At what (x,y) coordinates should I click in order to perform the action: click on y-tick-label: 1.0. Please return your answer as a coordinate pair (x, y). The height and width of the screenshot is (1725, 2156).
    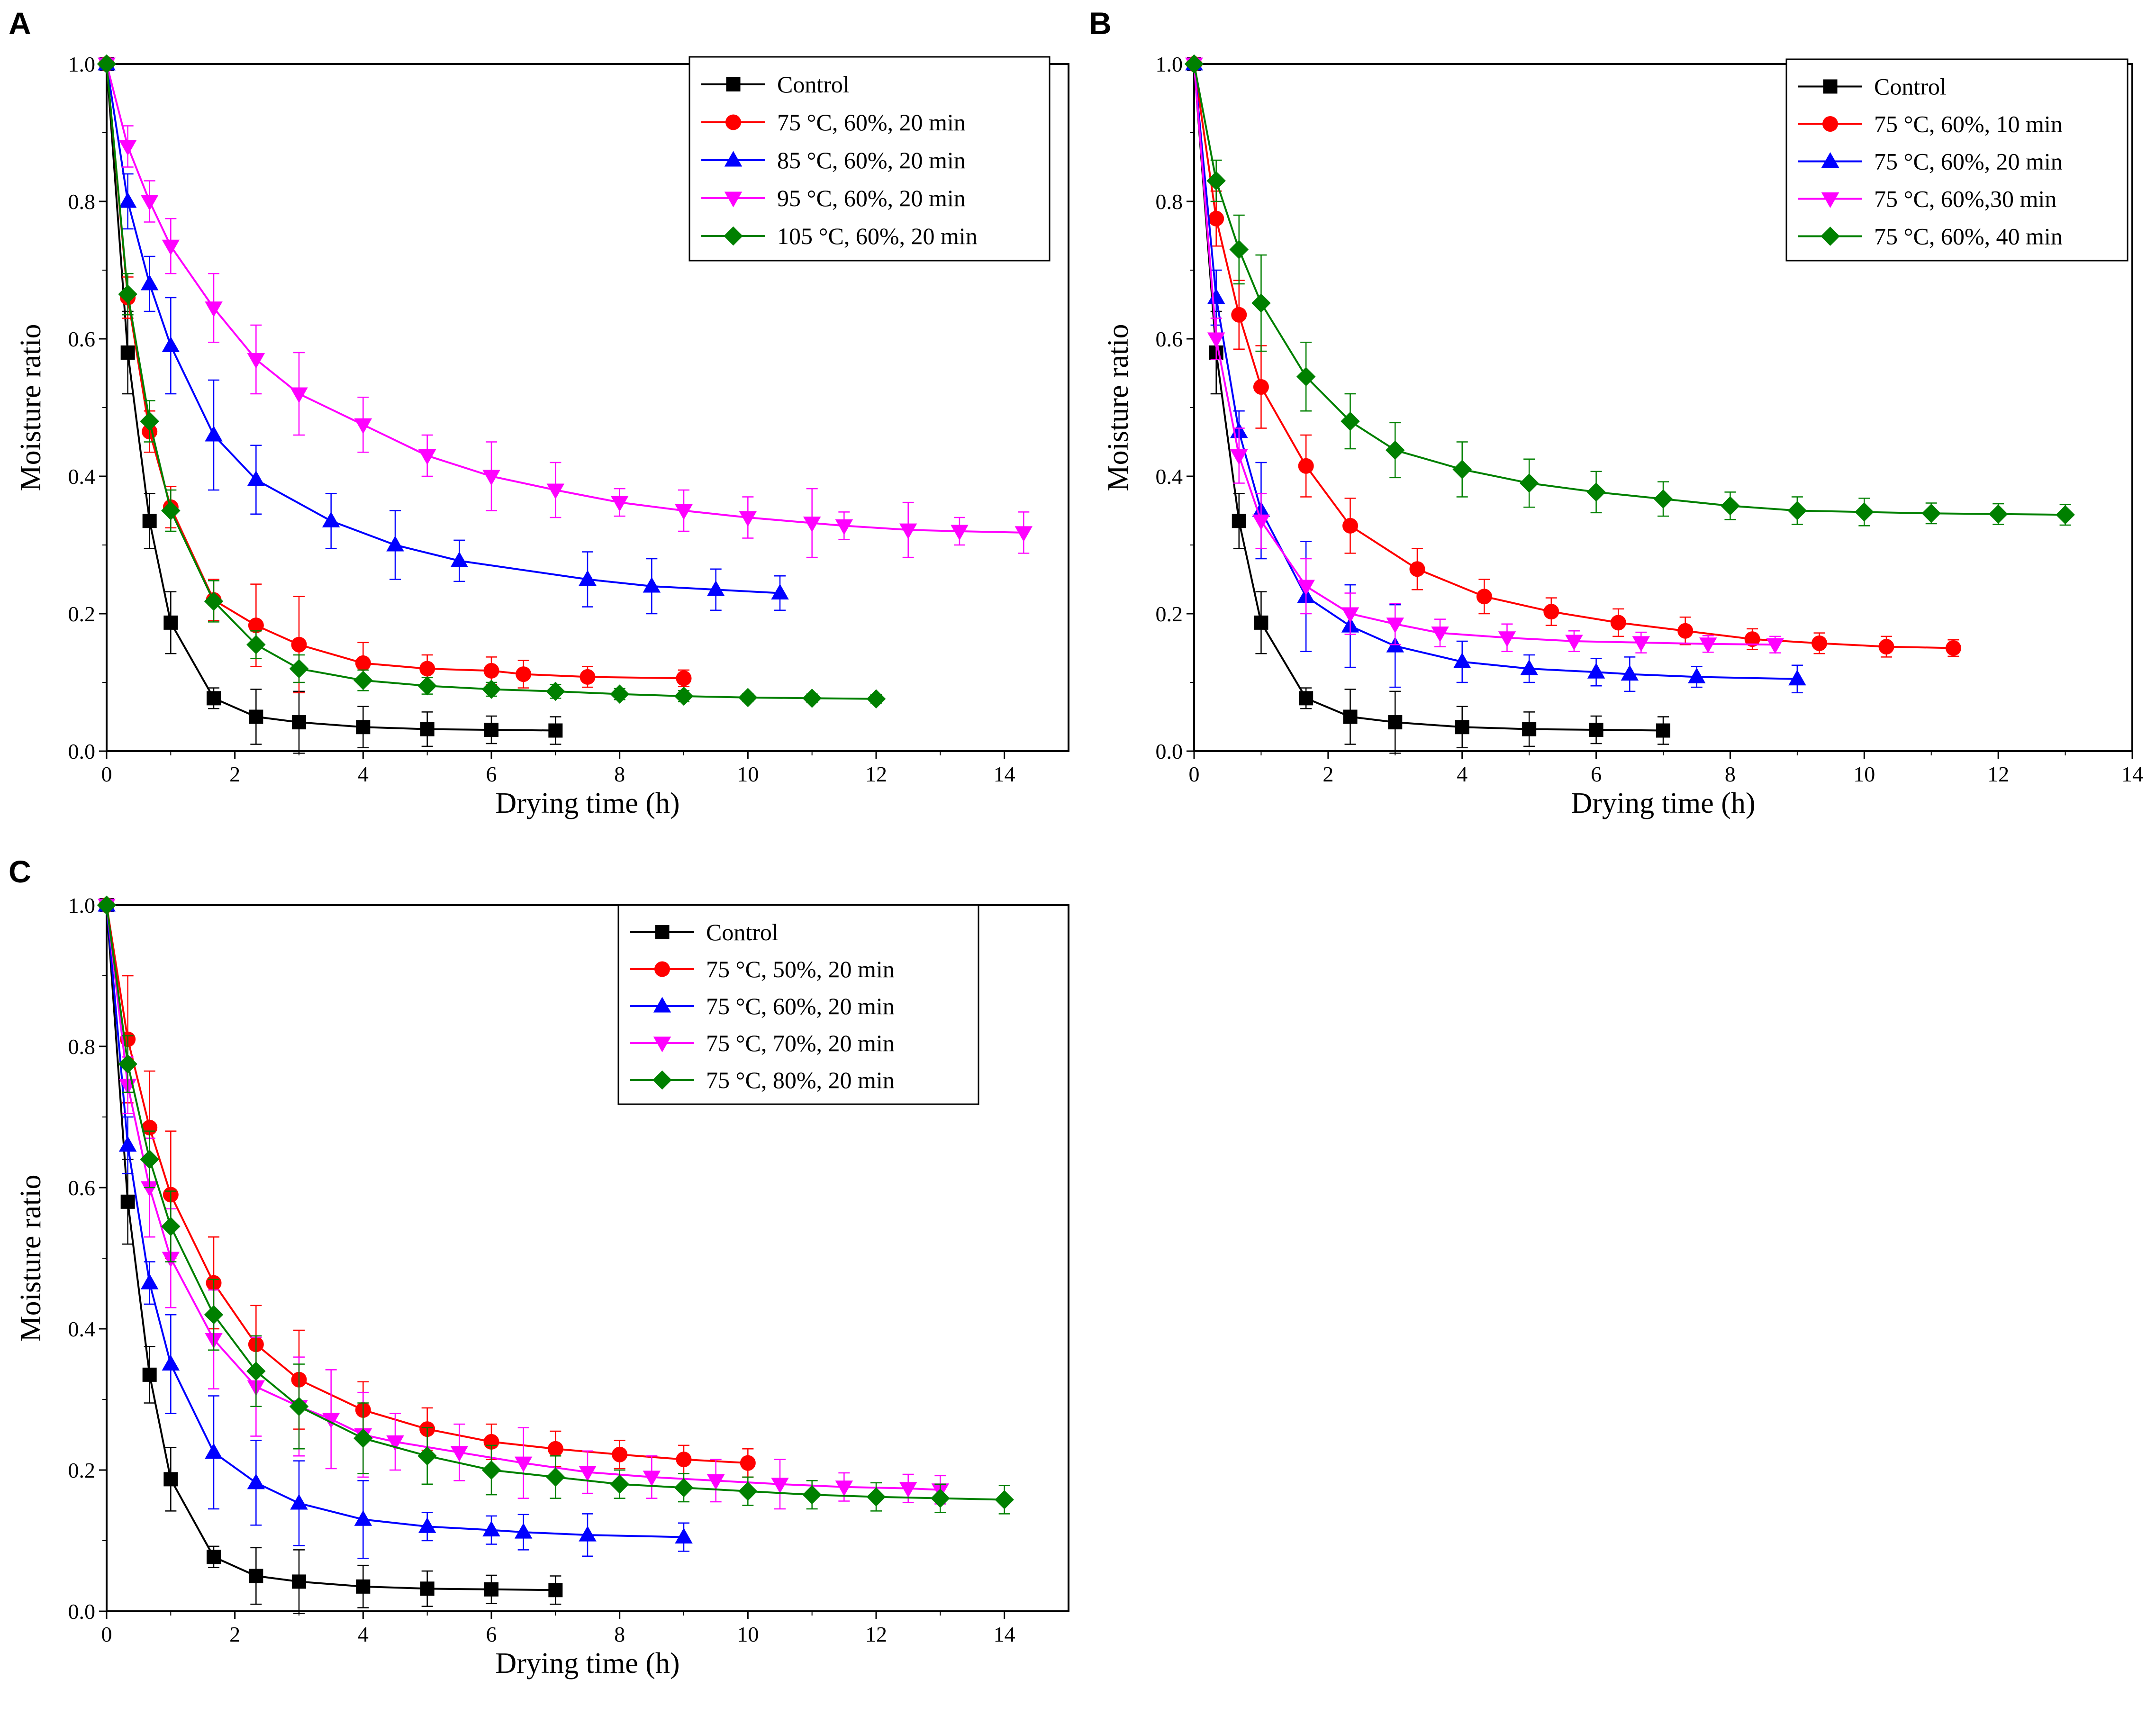
    Looking at the image, I should click on (82, 64).